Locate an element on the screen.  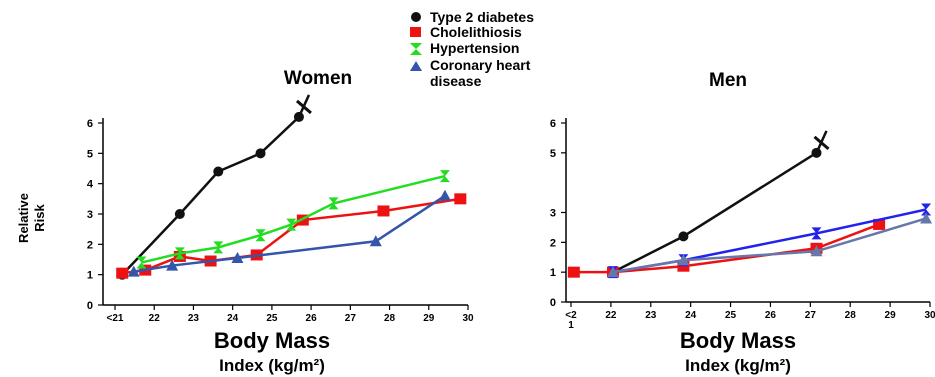
legend-item-type2-diabetes: Type 2 diabetes is located at coordinates (472, 17).